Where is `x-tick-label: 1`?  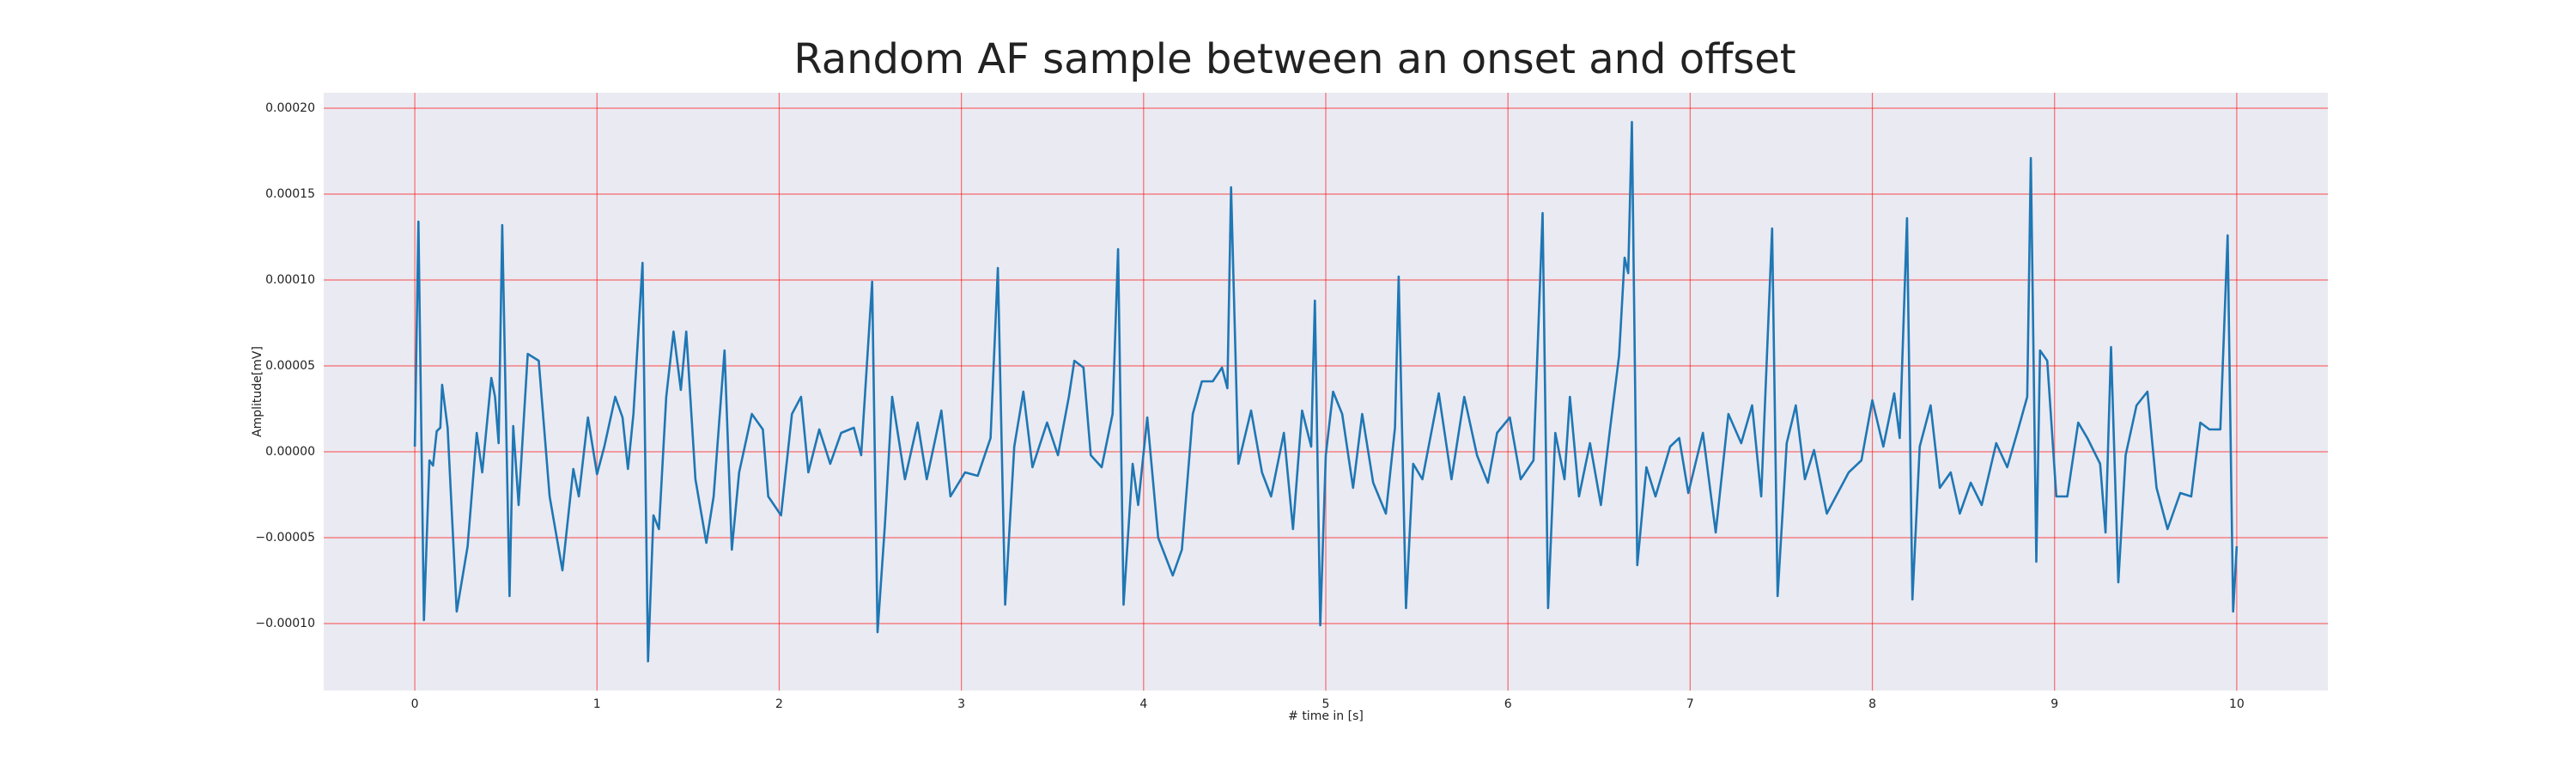 x-tick-label: 1 is located at coordinates (597, 704).